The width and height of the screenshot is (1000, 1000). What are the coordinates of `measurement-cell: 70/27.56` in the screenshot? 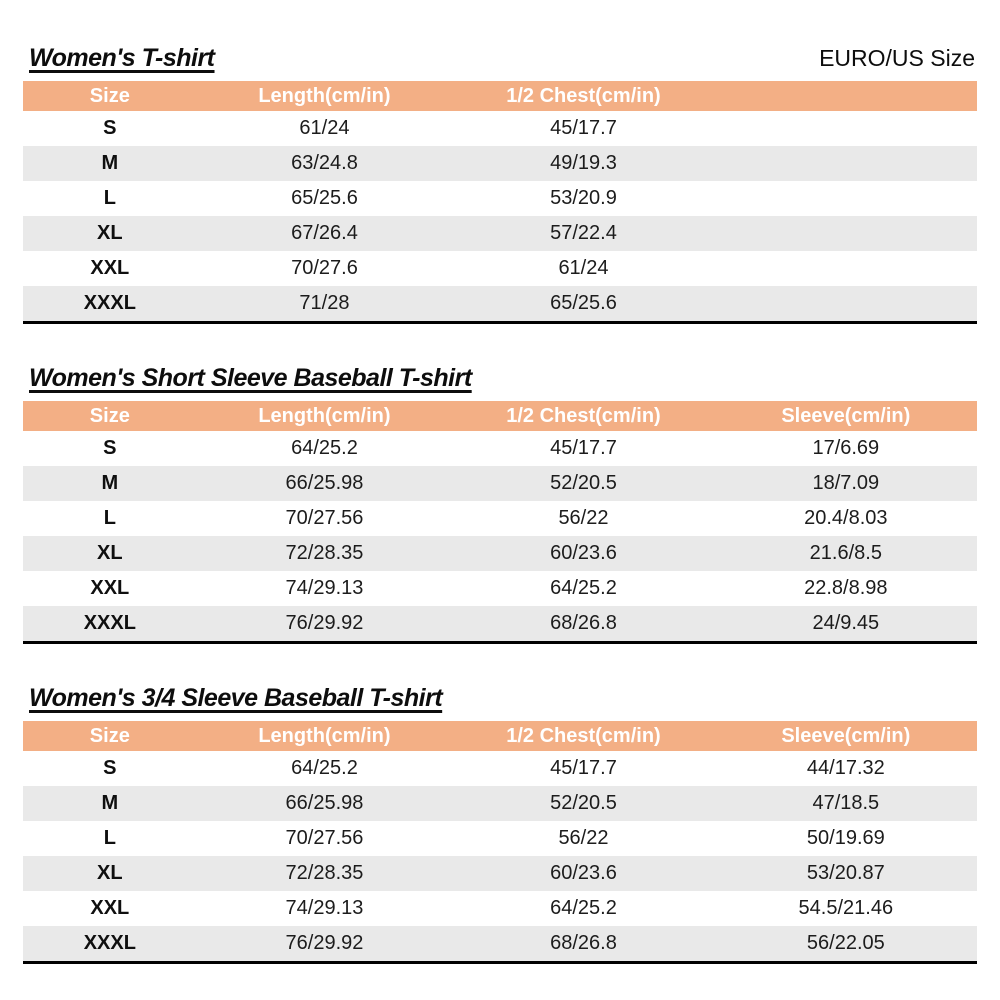 It's located at (324, 518).